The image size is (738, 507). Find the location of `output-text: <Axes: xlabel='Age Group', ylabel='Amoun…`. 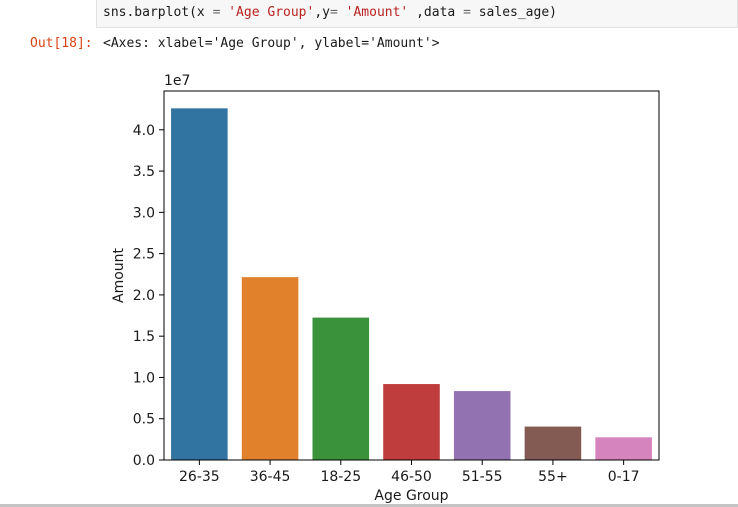

output-text: <Axes: xlabel='Age Group', ylabel='Amoun… is located at coordinates (271, 43).